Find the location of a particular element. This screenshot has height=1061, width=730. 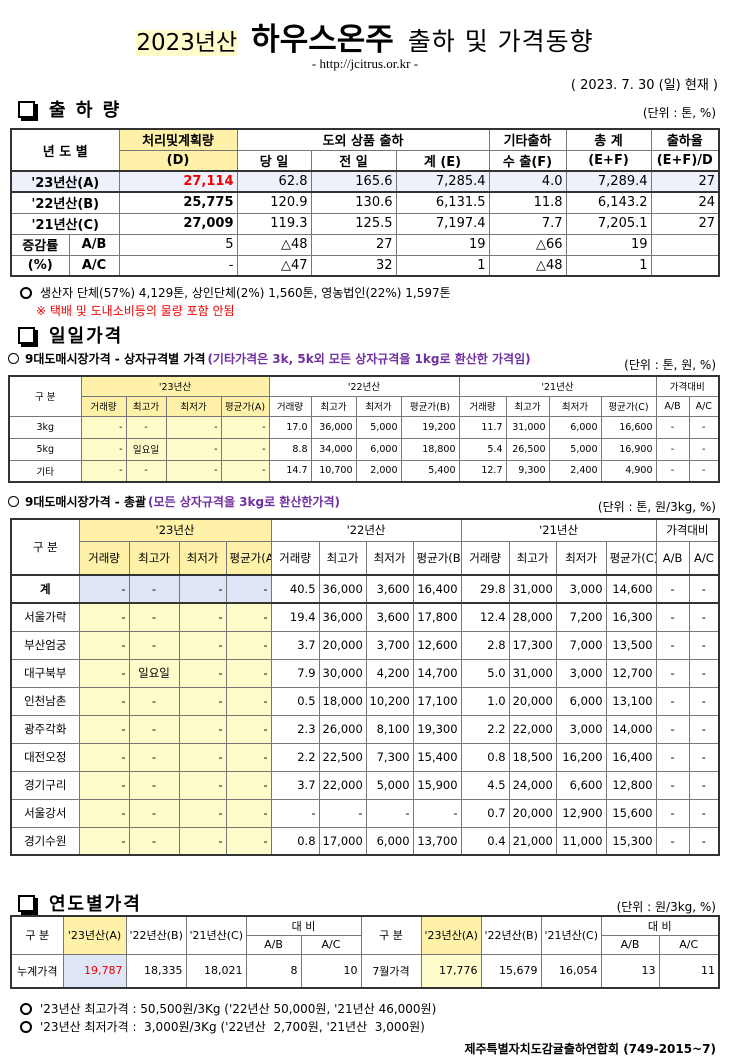

cell: 7,300 is located at coordinates (389, 757).